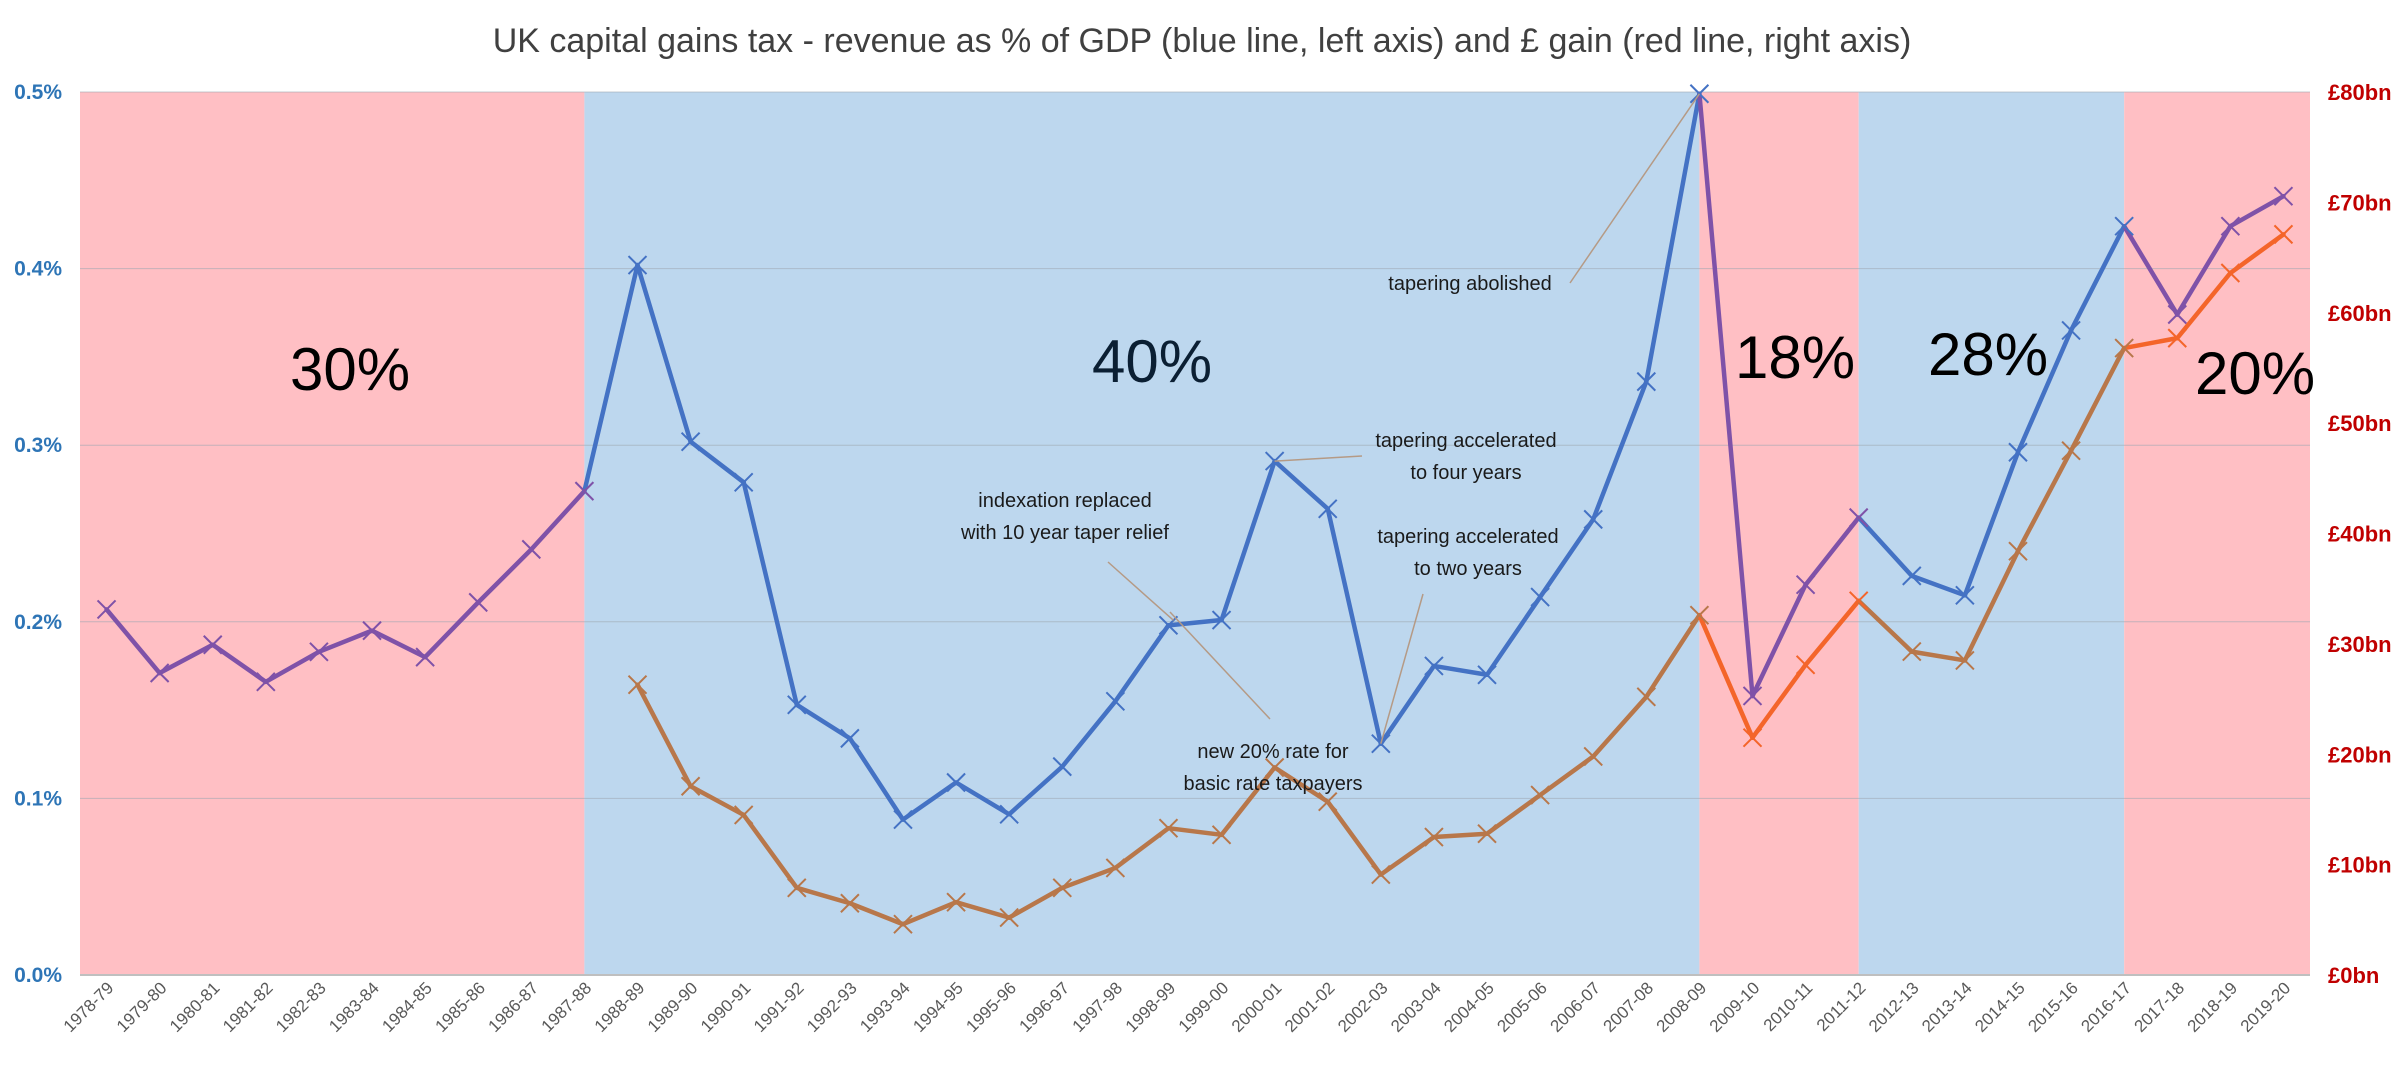  Describe the element at coordinates (1682, 1007) in the screenshot. I see `x-tick-label: 2008-09` at that location.